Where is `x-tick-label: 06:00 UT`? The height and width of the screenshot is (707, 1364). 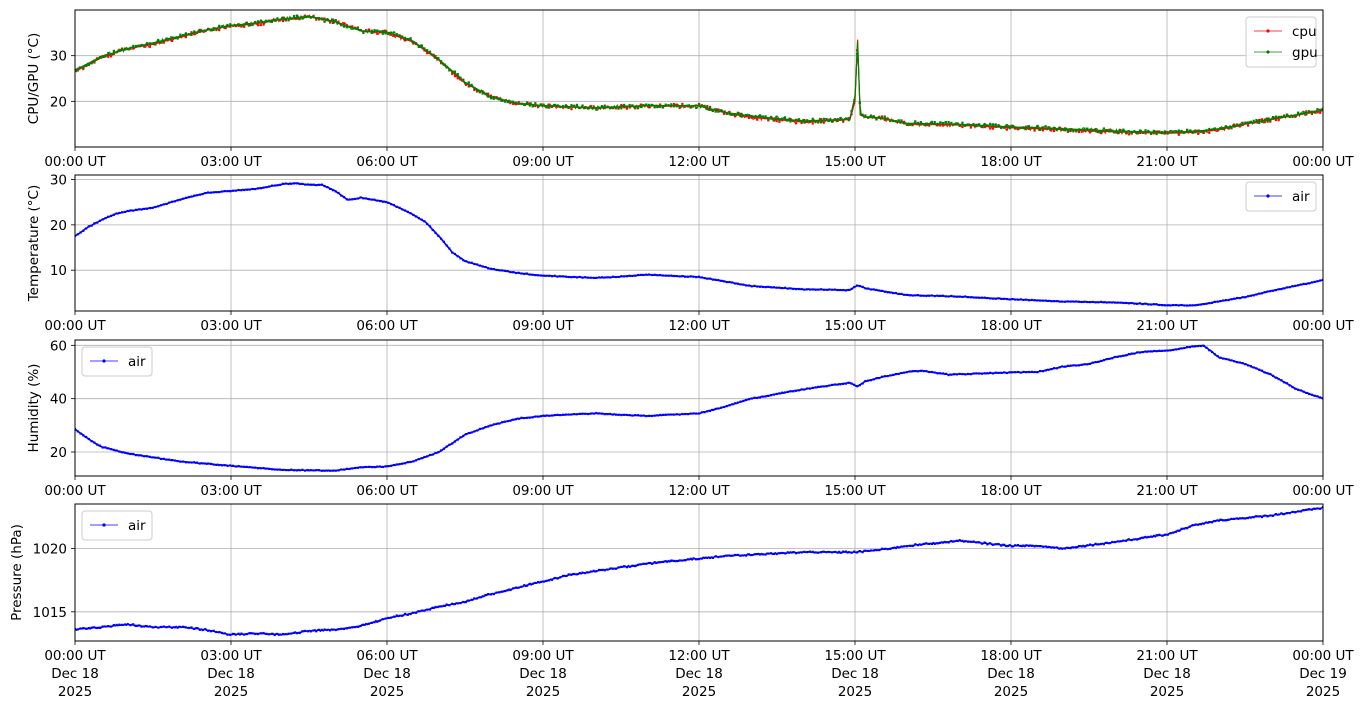
x-tick-label: 06:00 UT is located at coordinates (387, 326).